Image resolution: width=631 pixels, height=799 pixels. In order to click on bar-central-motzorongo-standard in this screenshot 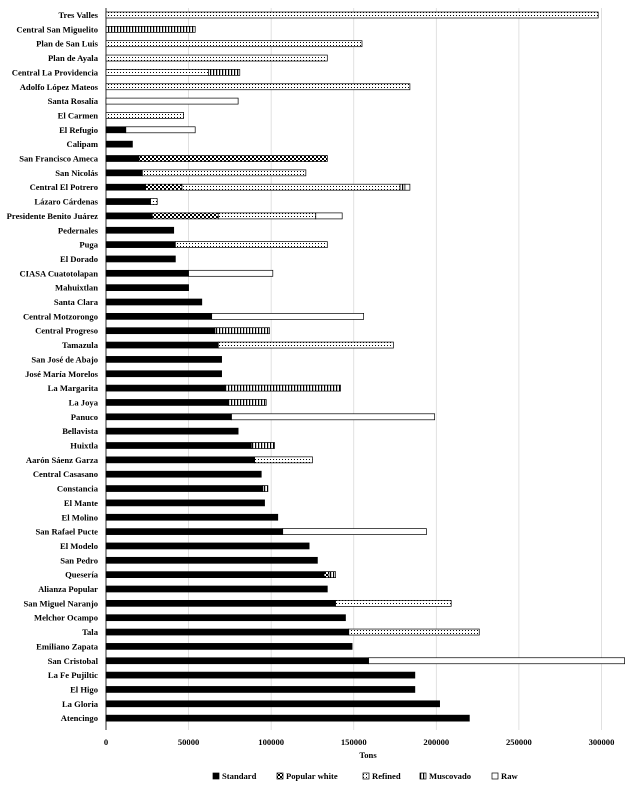, I will do `click(159, 316)`.